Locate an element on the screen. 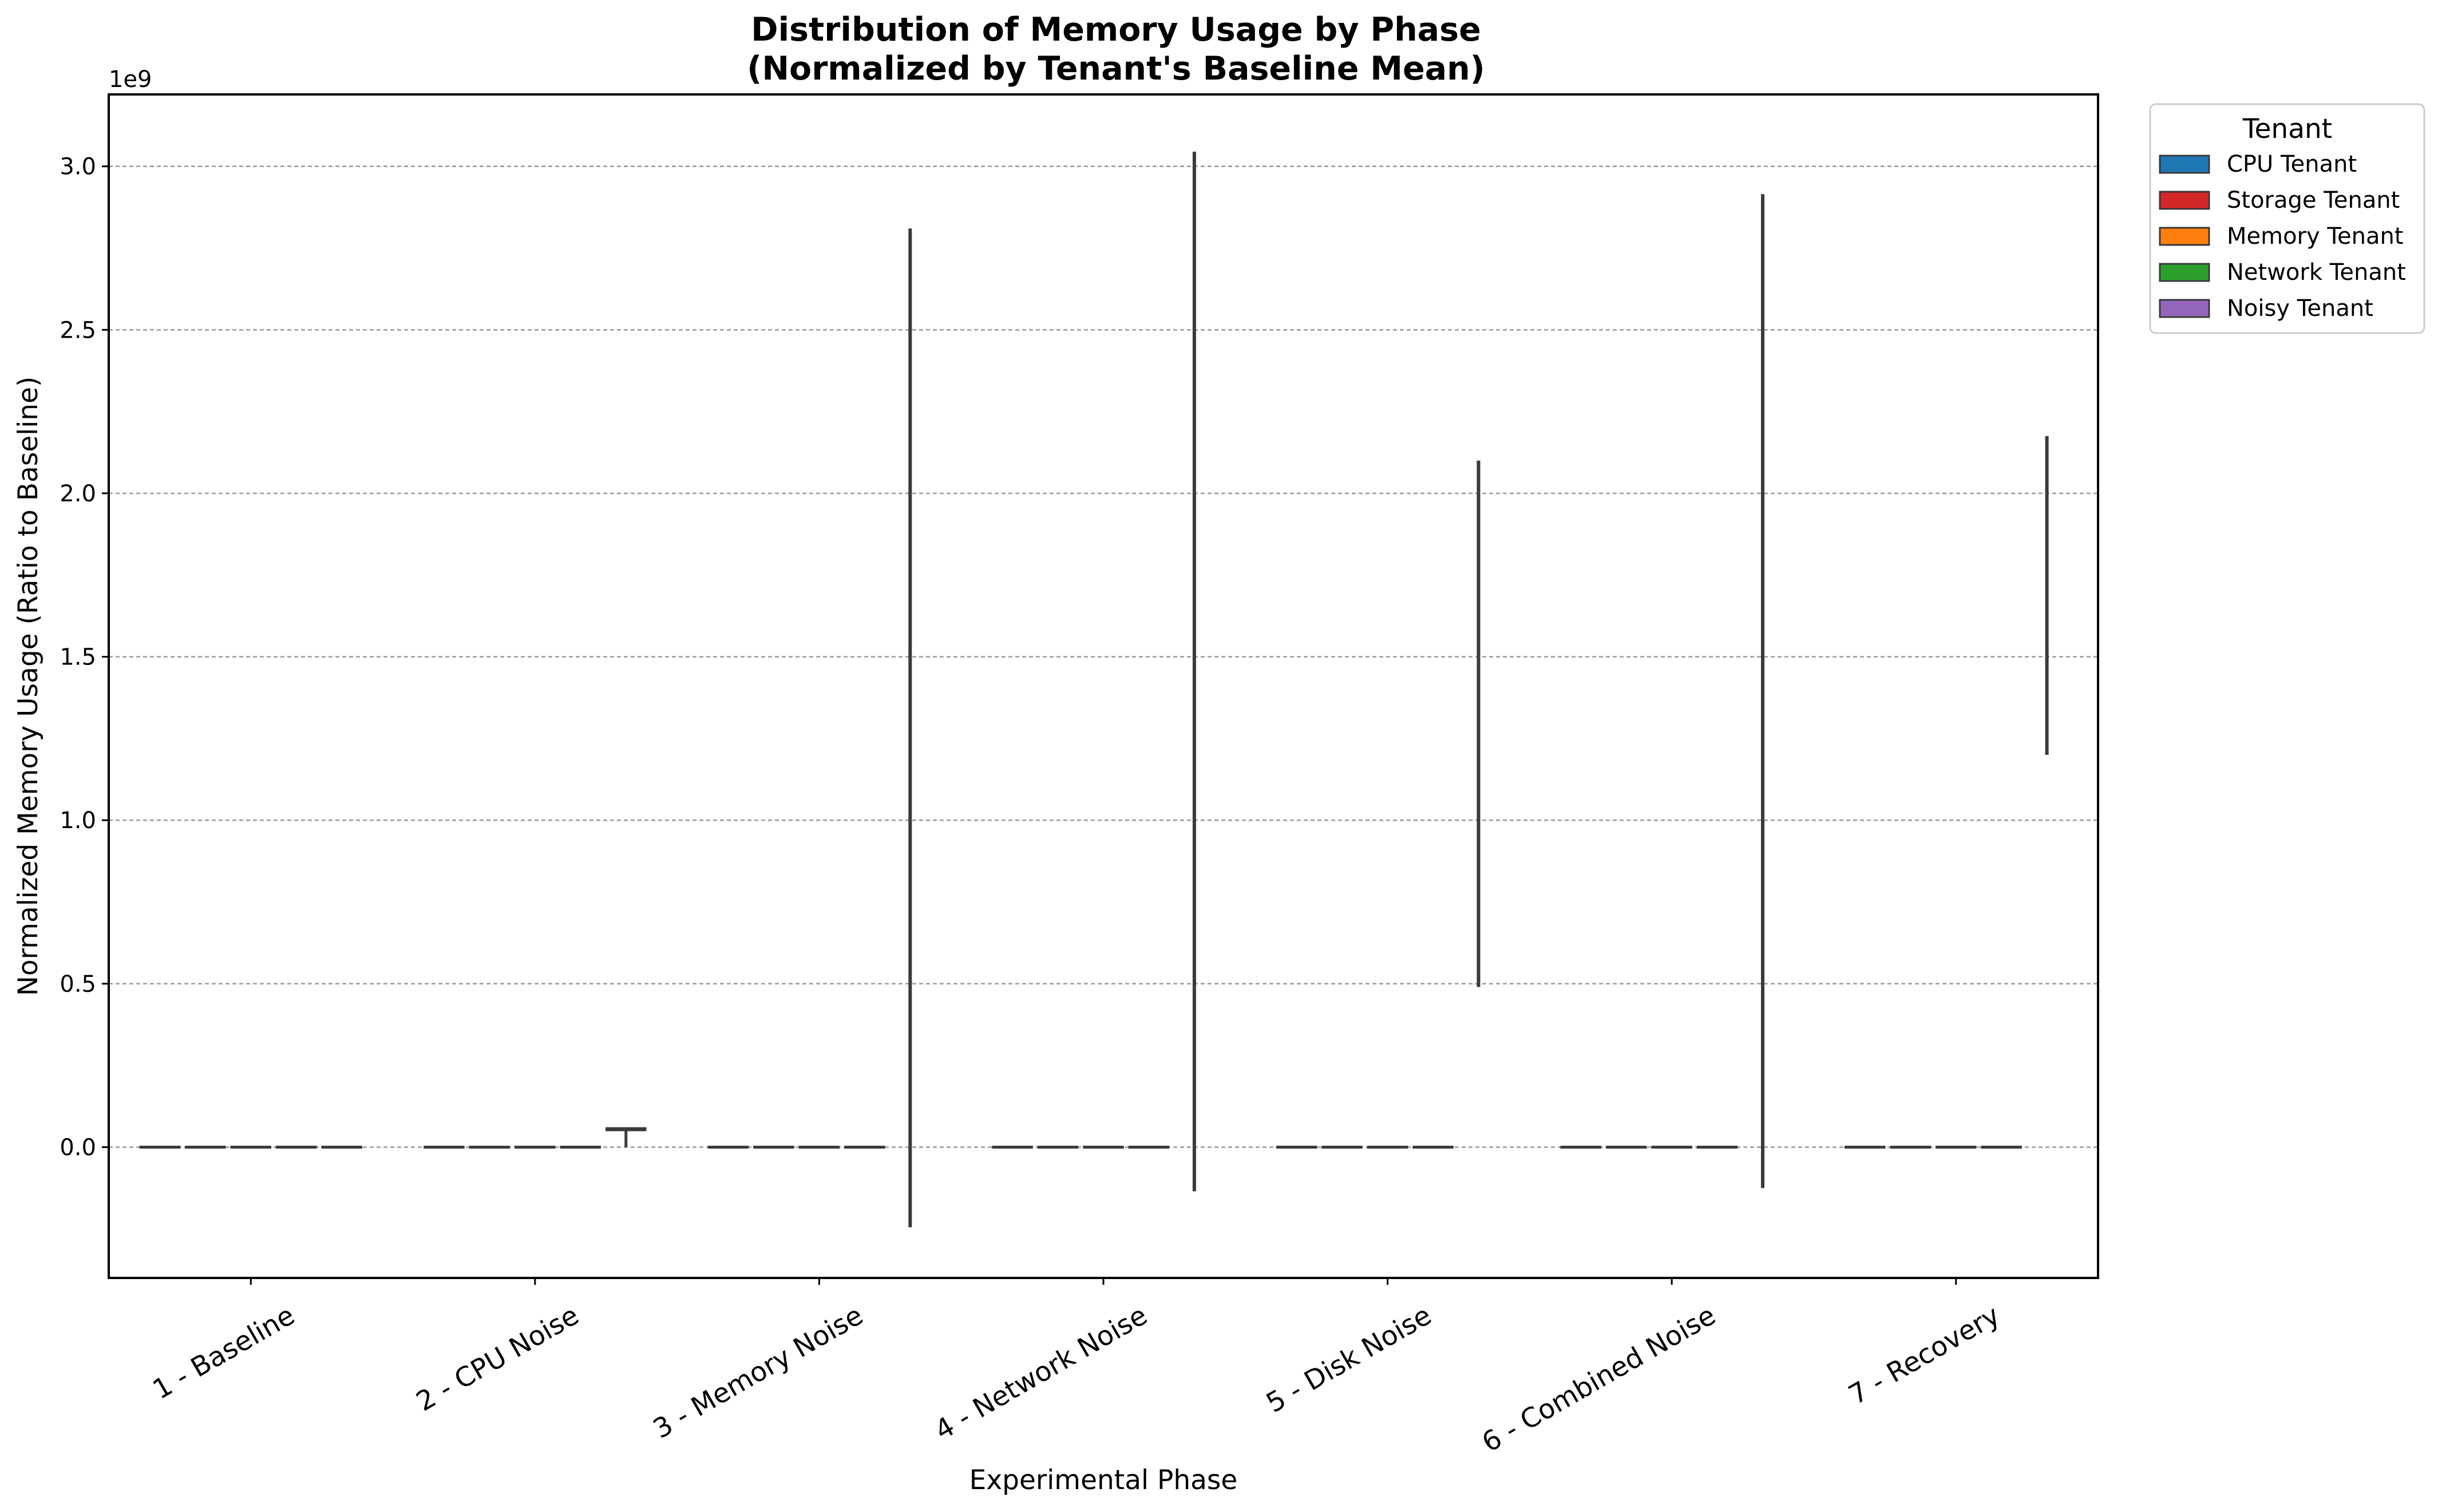 The image size is (2438, 1512). legend-label: Network Tenant is located at coordinates (2316, 272).